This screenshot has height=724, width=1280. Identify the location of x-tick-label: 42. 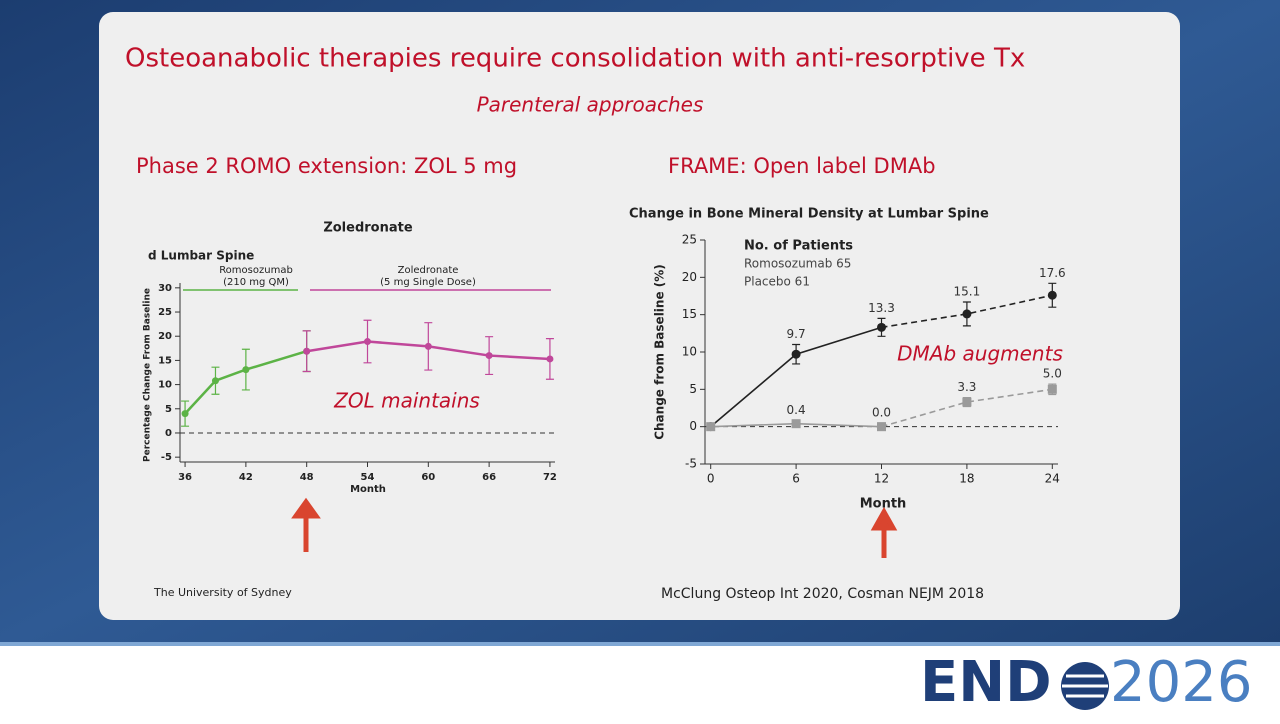
(246, 477).